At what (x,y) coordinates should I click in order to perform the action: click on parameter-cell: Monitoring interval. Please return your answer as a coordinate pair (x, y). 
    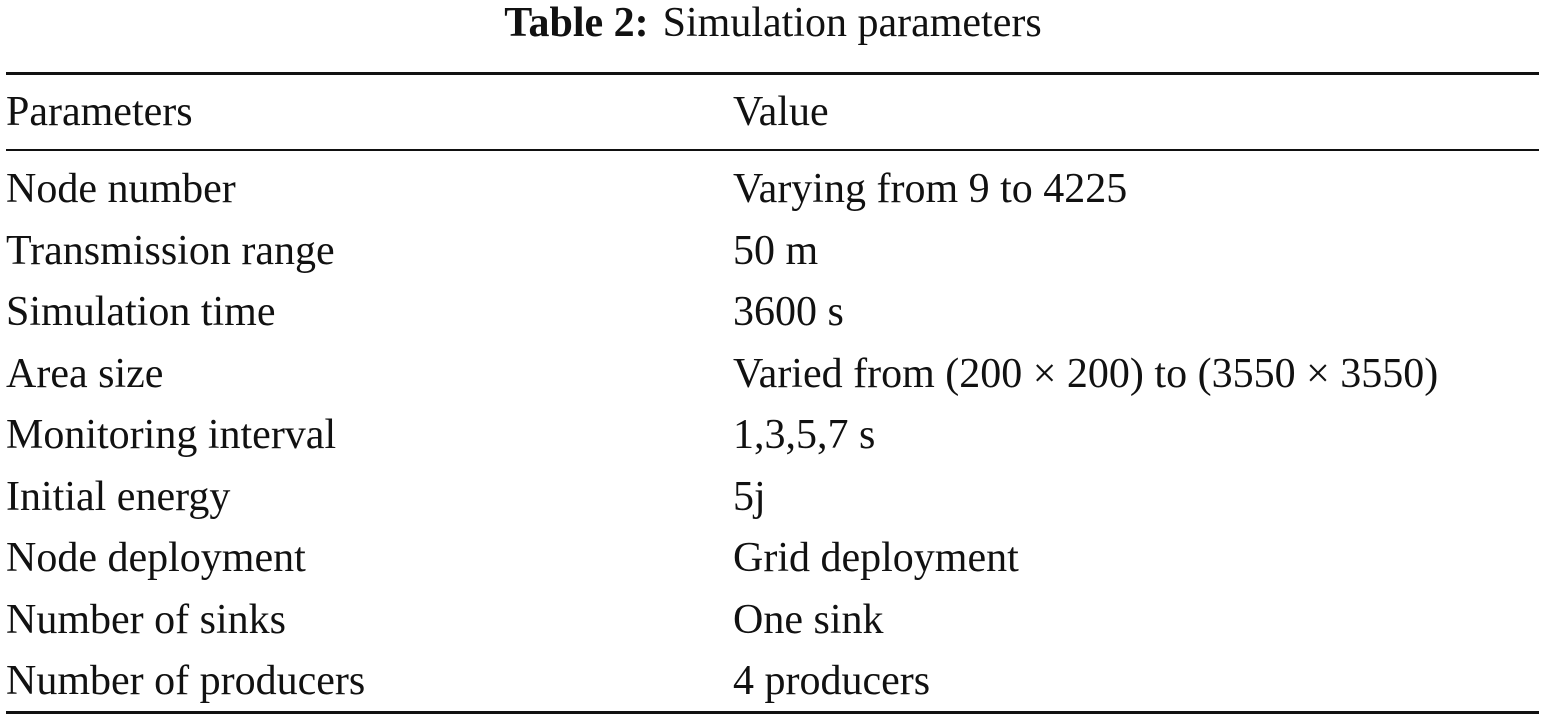
    Looking at the image, I should click on (171, 435).